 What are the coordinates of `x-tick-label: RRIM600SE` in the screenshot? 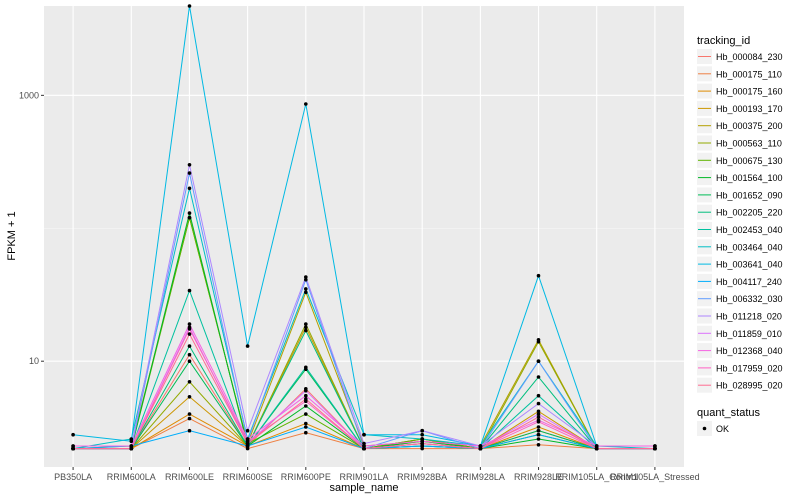 It's located at (248, 477).